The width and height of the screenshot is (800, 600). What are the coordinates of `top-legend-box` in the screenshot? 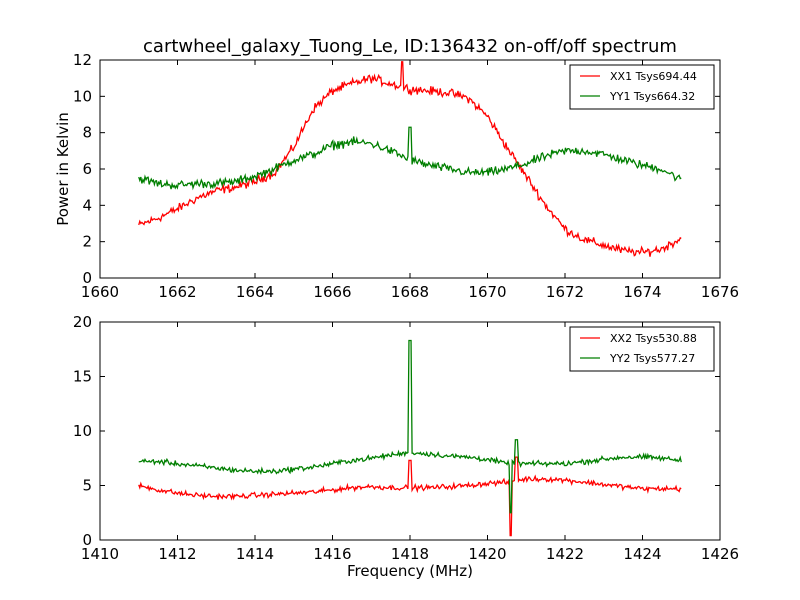 It's located at (642, 87).